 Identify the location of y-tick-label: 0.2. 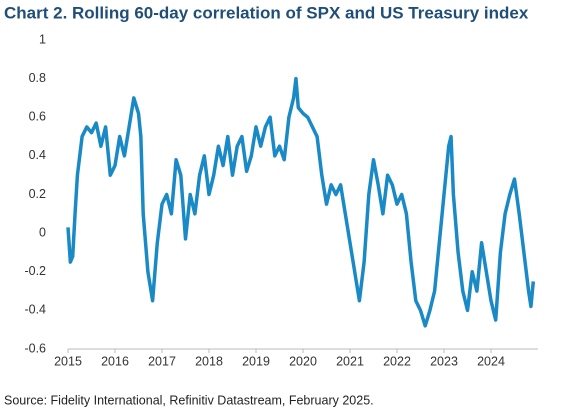
(37, 194).